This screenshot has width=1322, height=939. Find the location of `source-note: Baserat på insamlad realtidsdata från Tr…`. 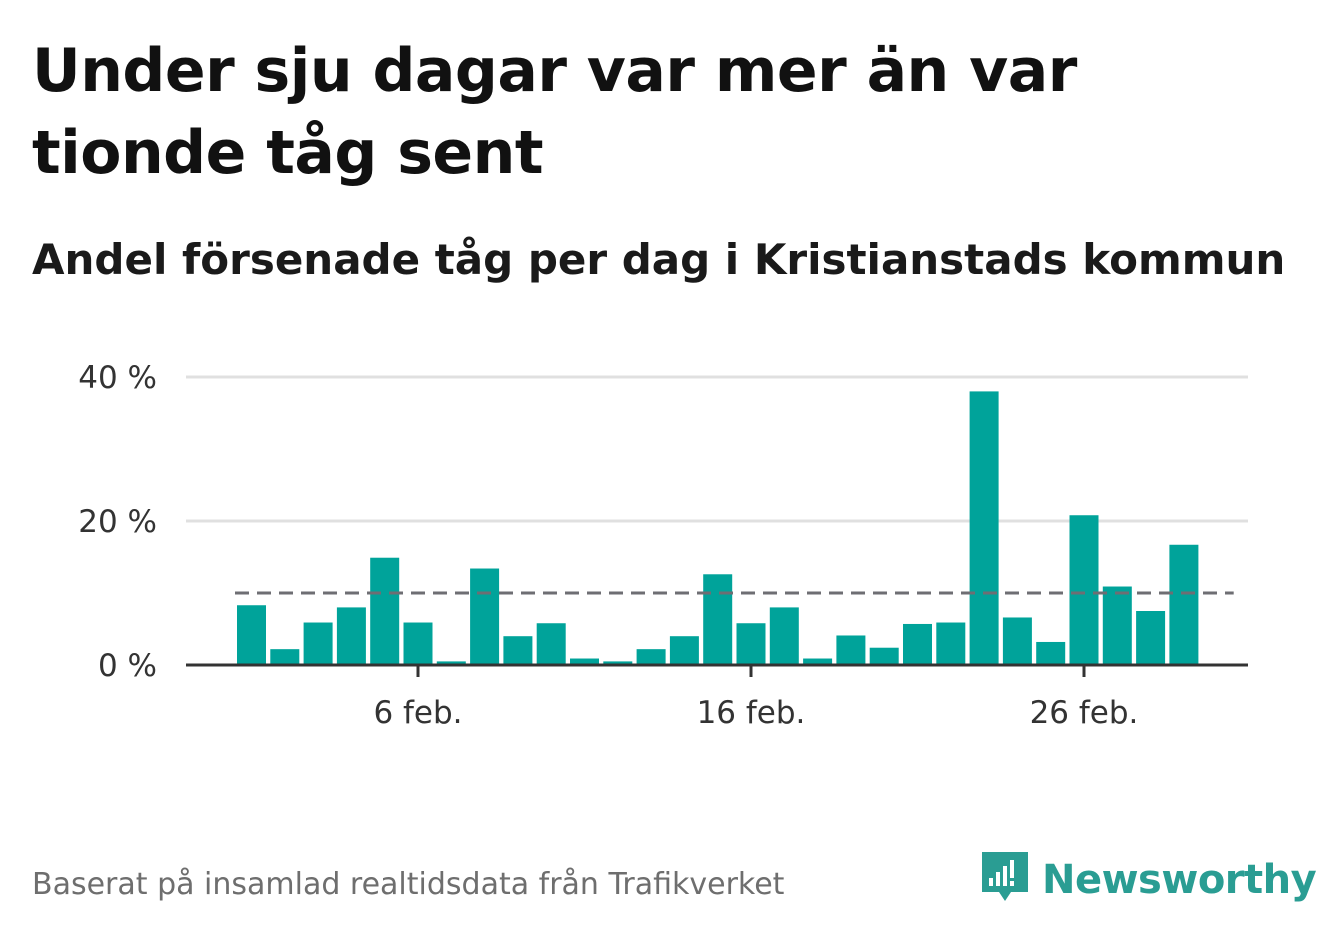

source-note: Baserat på insamlad realtidsdata från Tr… is located at coordinates (408, 884).